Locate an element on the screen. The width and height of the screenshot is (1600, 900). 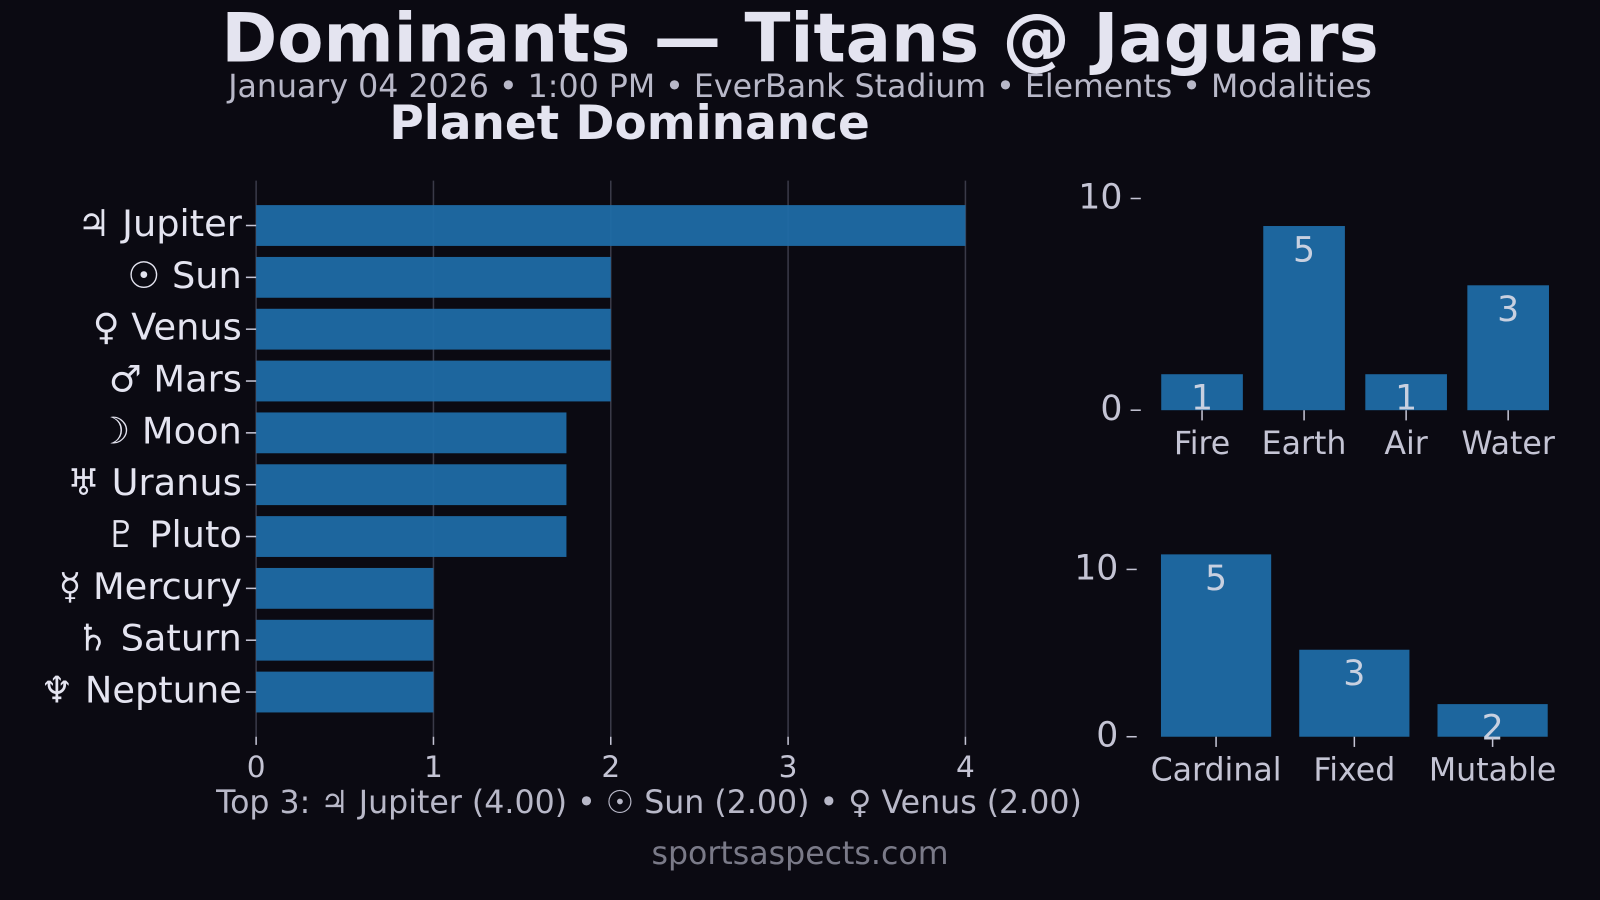
x-tick-label: Cardinal is located at coordinates (1216, 770).